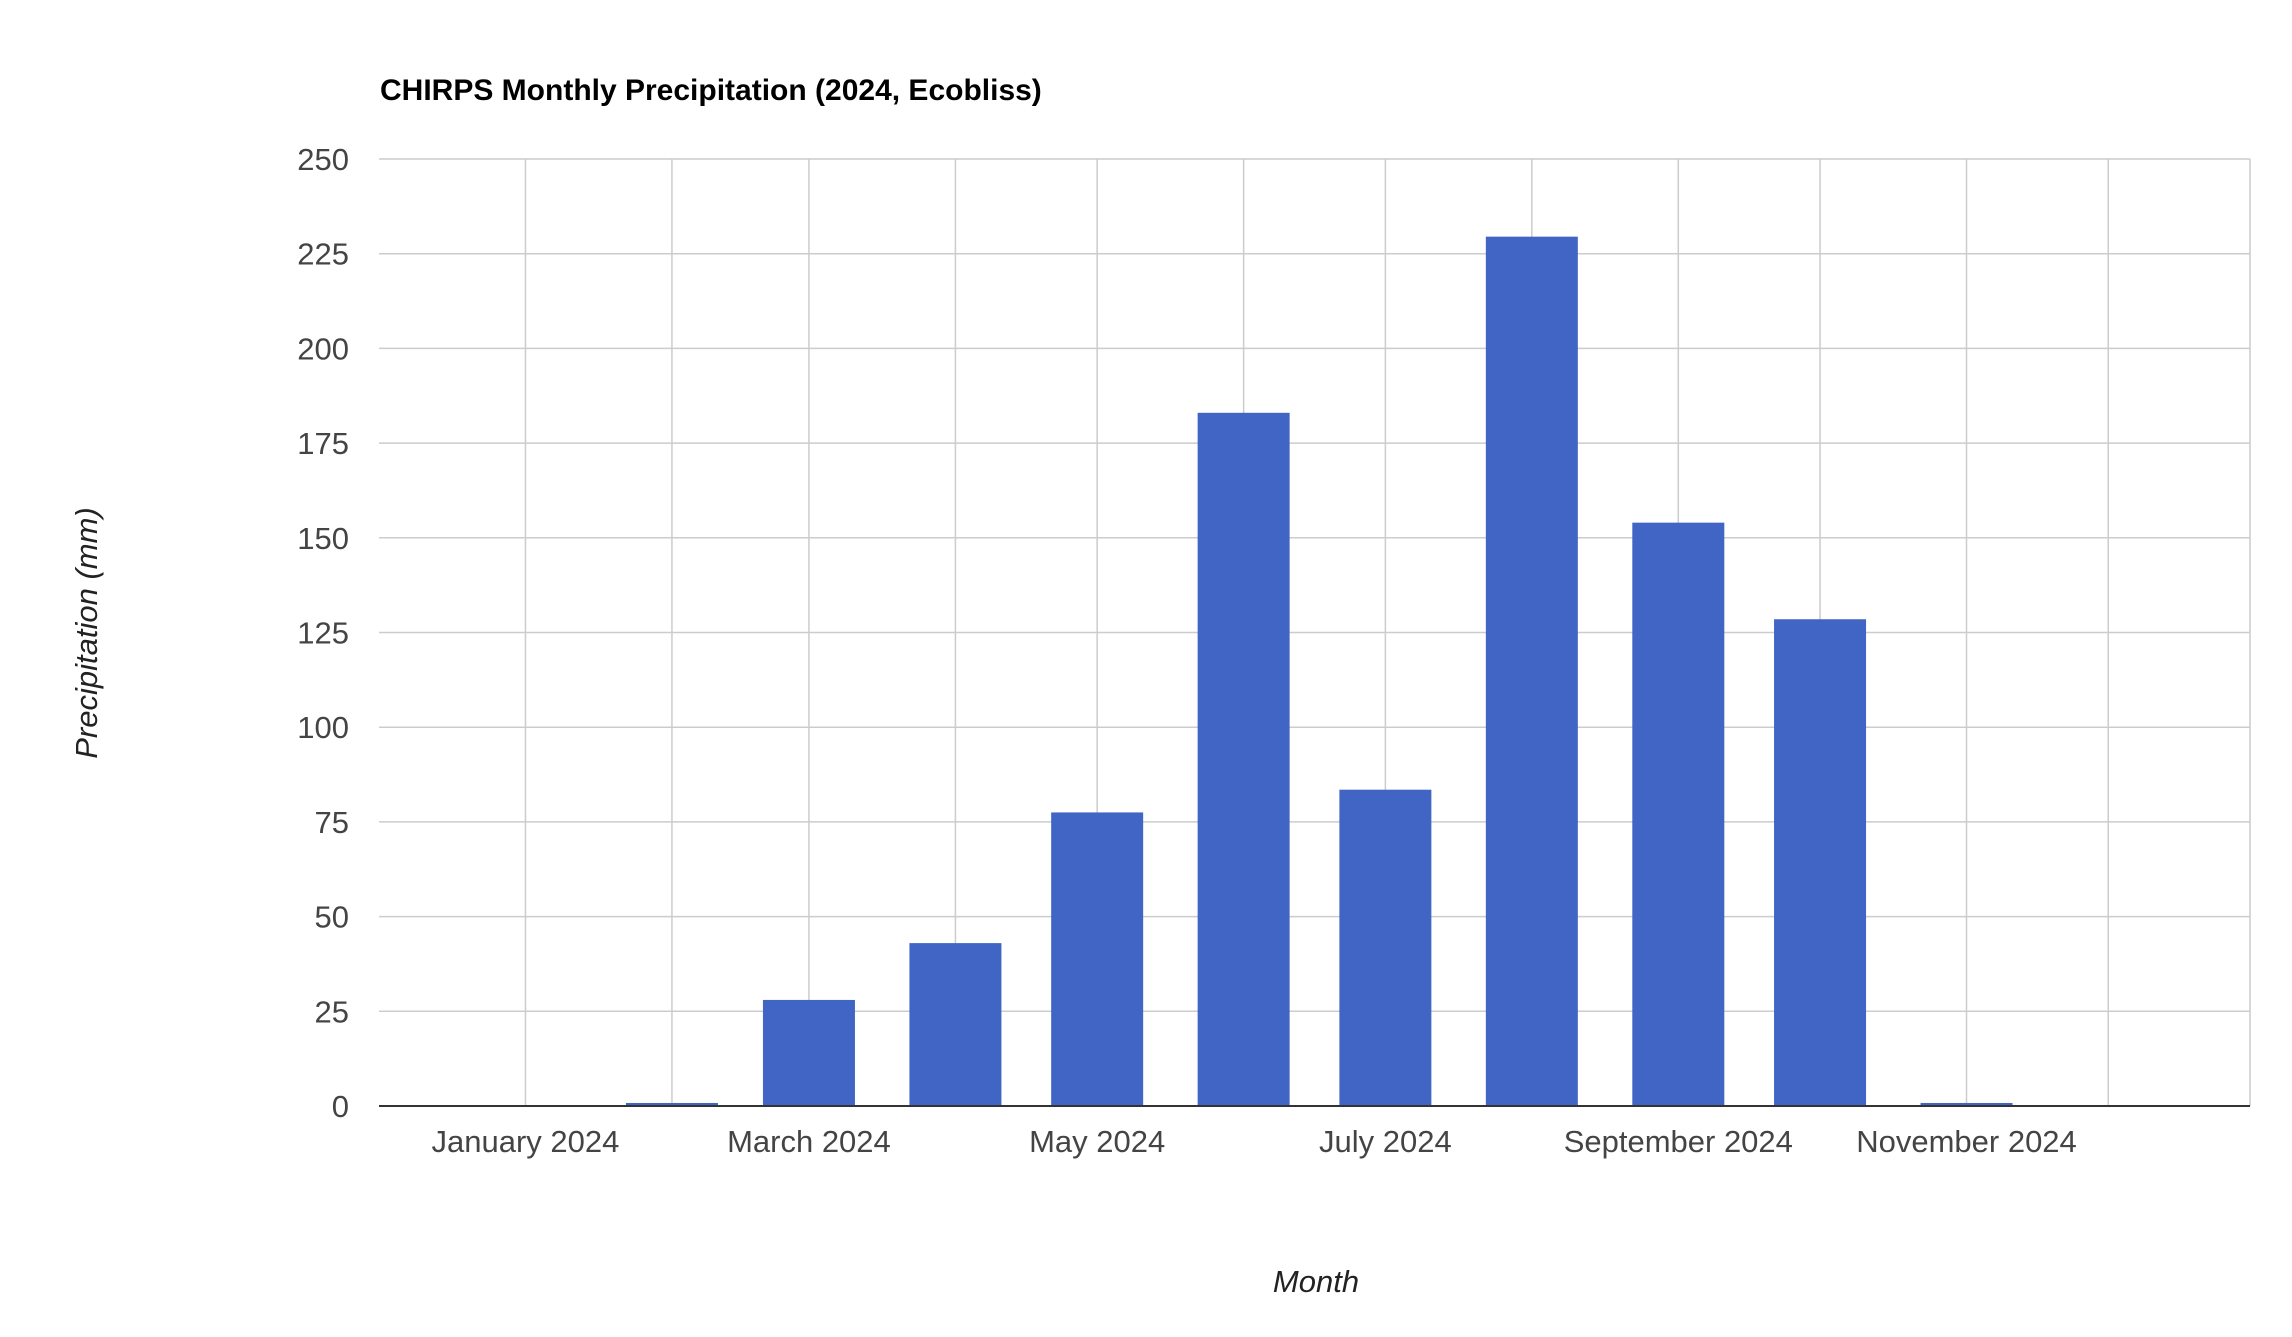 The height and width of the screenshot is (1337, 2292). I want to click on y-tick-label: 200, so click(323, 348).